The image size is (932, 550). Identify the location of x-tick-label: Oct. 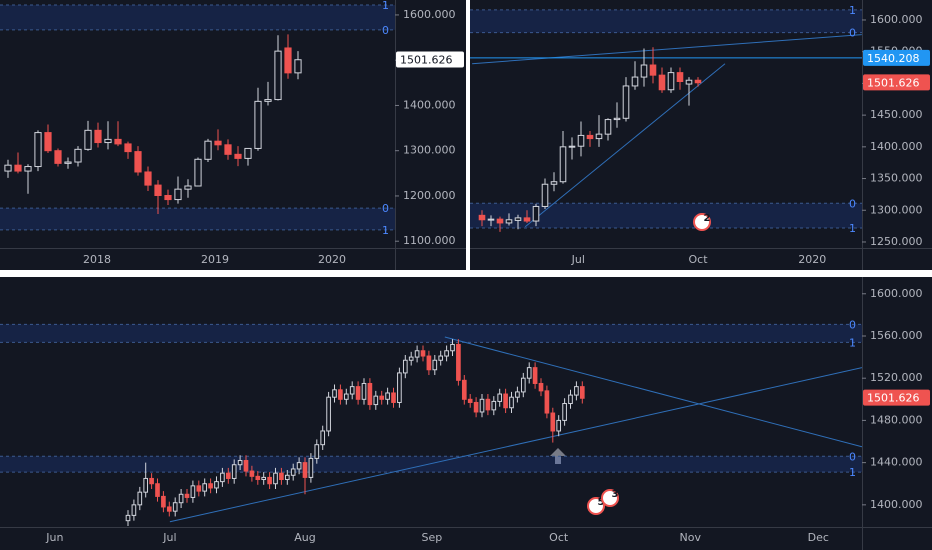
(559, 537).